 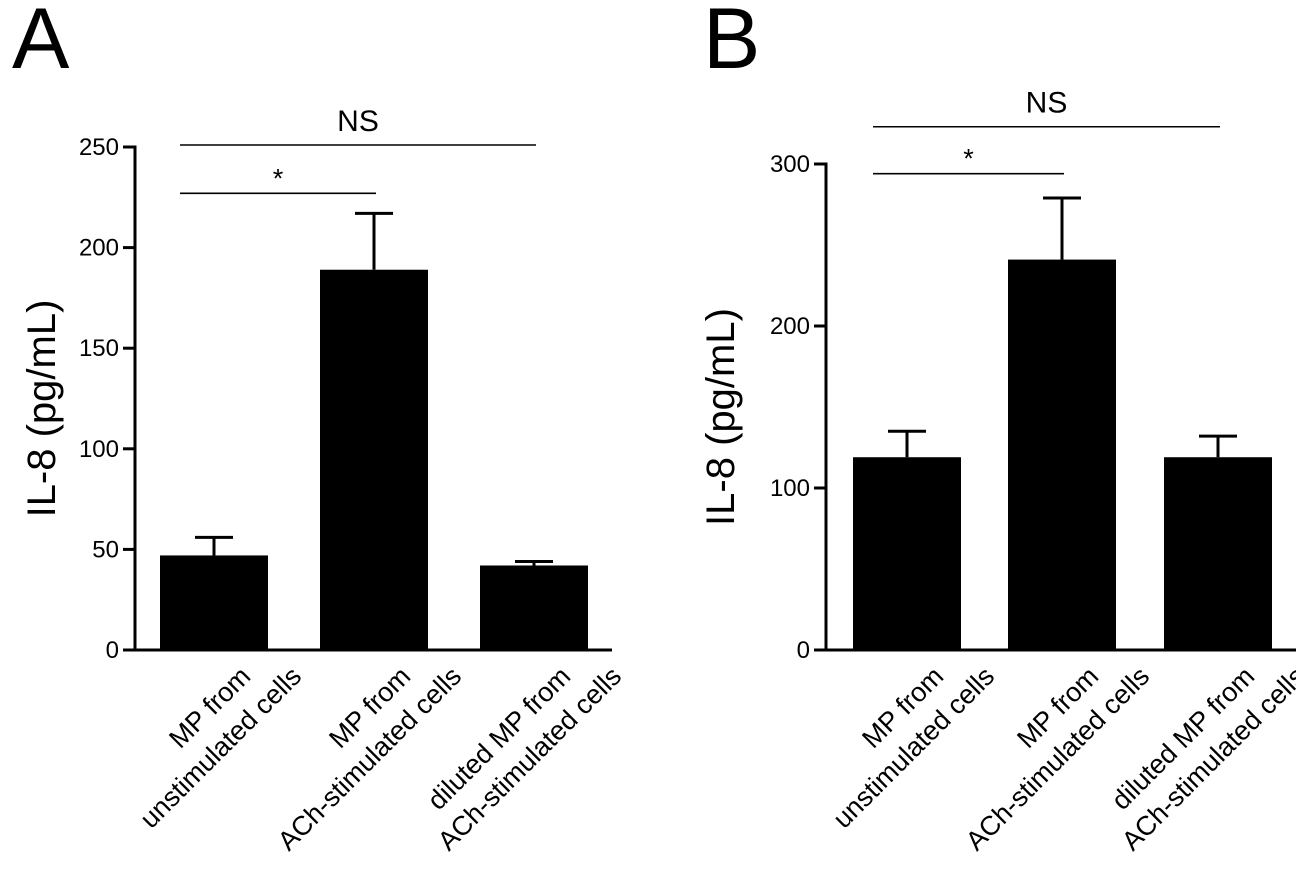 I want to click on y-tick-label: 250, so click(x=99, y=147).